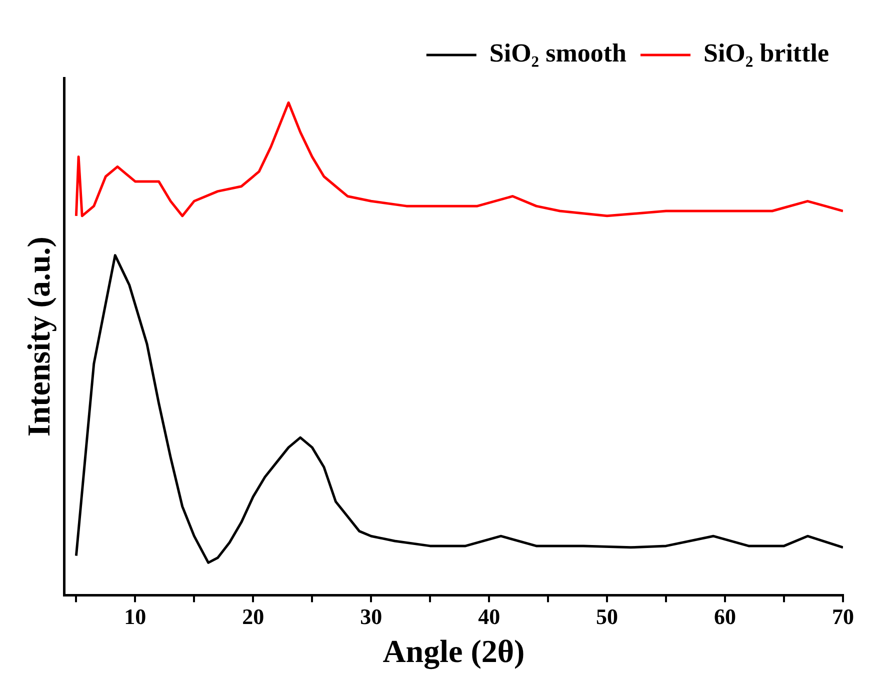 The width and height of the screenshot is (885, 691). What do you see at coordinates (253, 617) in the screenshot?
I see `x-tick-label: 20` at bounding box center [253, 617].